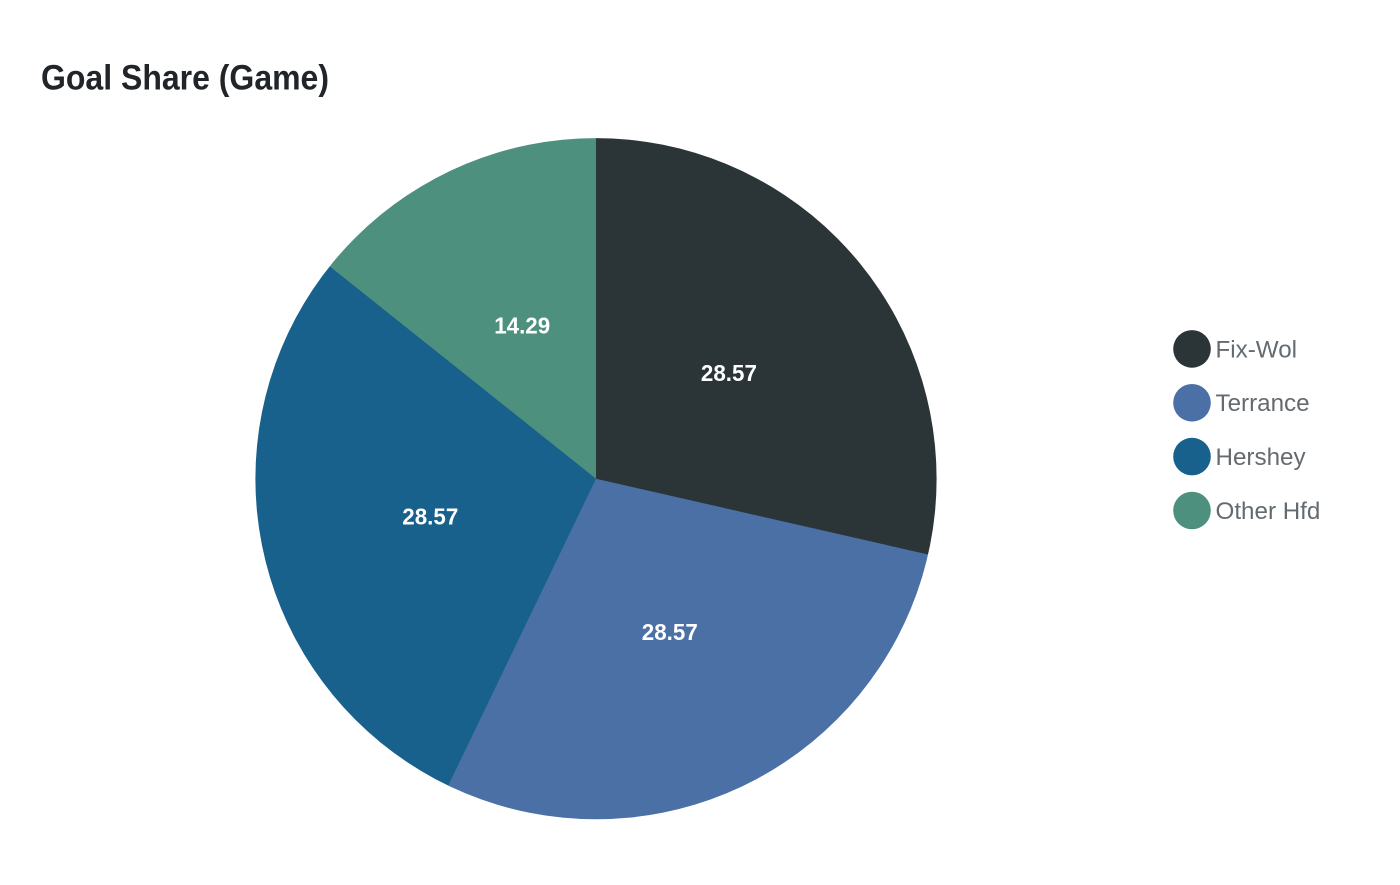 Image resolution: width=1400 pixels, height=885 pixels. Describe the element at coordinates (1261, 457) in the screenshot. I see `svg-text: Hershey` at that location.